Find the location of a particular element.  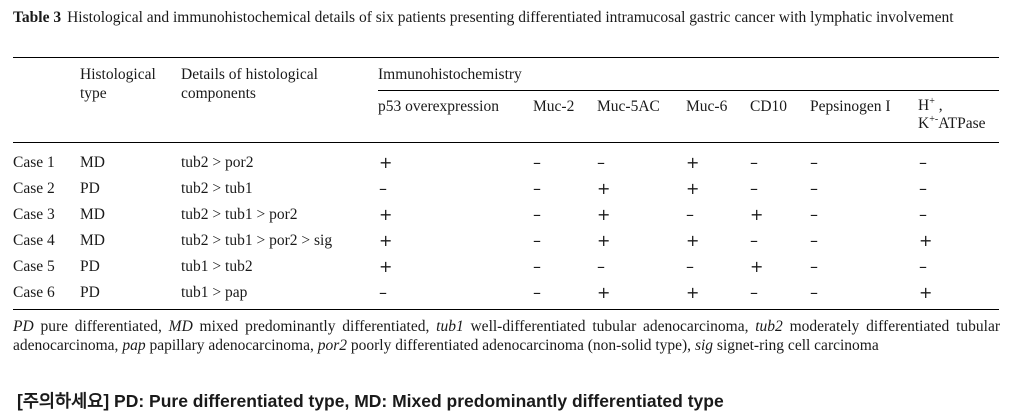

footnote-definition: pure differentiated, is located at coordinates (101, 326).